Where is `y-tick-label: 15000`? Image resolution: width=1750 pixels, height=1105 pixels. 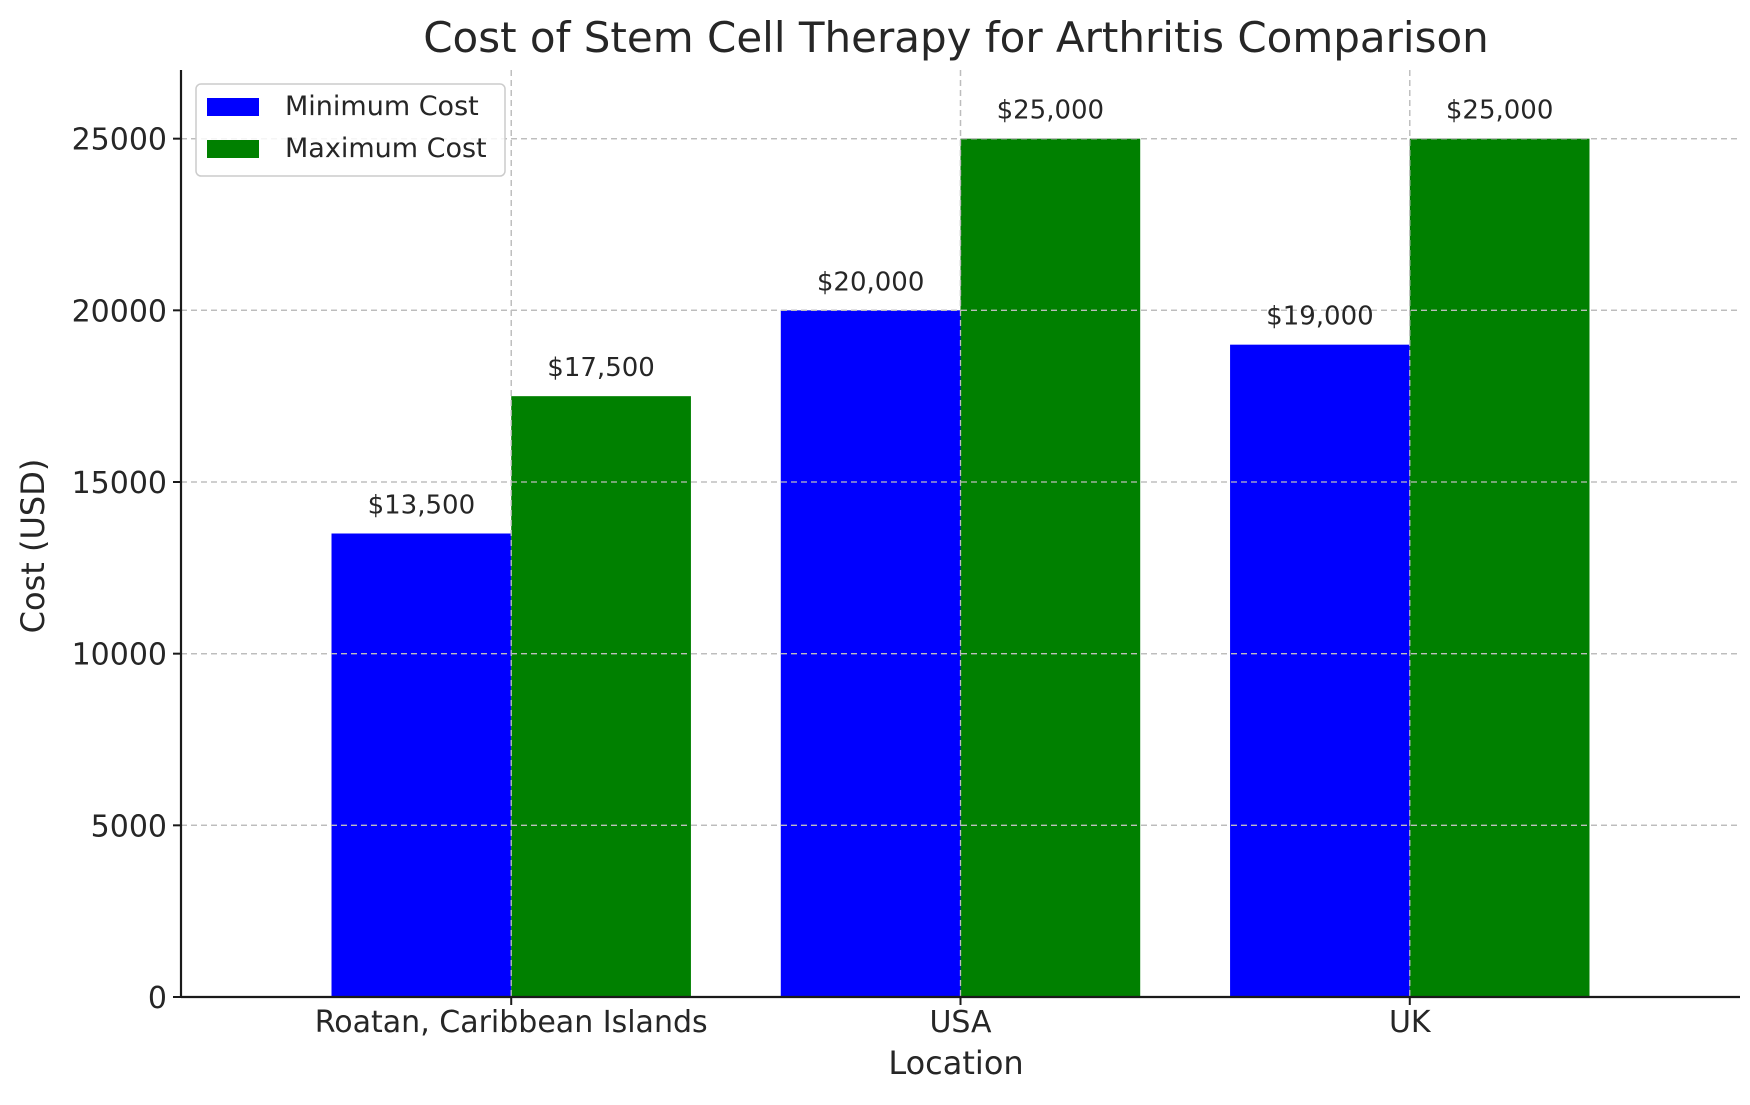 y-tick-label: 15000 is located at coordinates (119, 483).